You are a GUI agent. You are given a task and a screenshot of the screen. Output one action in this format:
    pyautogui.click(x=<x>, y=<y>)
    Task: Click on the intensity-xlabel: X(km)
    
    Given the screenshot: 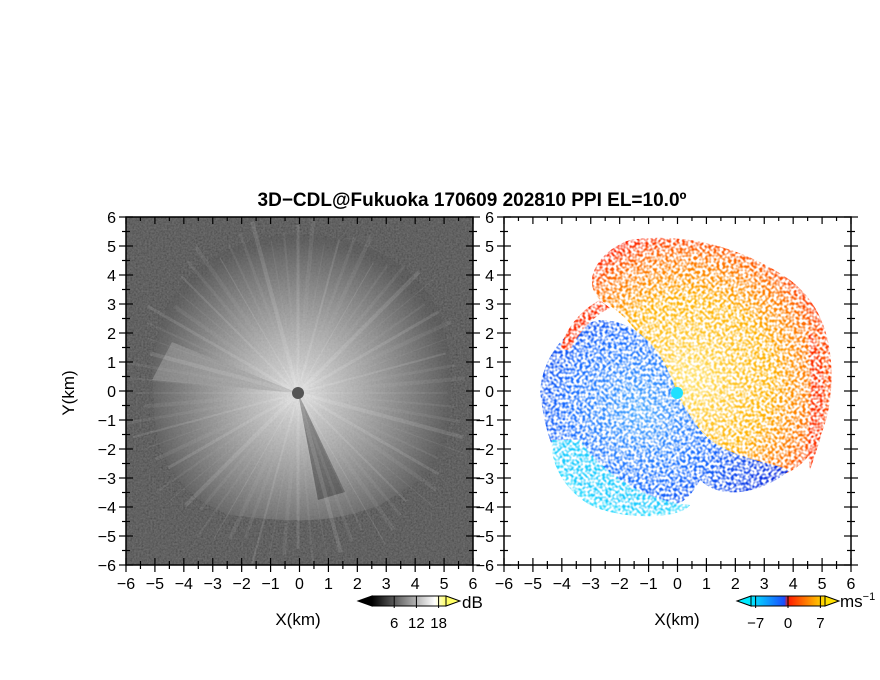 What is the action you would take?
    pyautogui.click(x=297, y=619)
    